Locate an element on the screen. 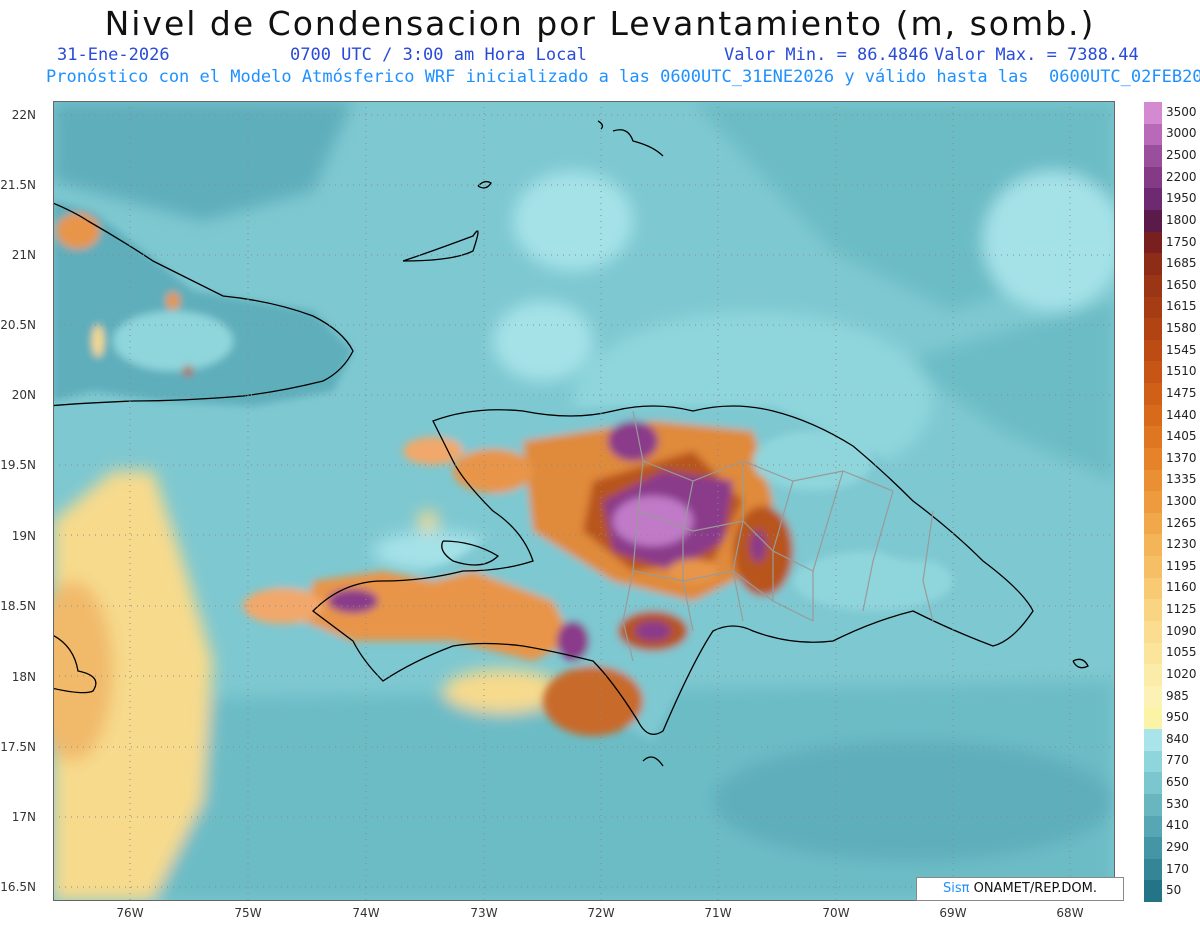 This screenshot has width=1200, height=927. colorbar-label: 1650 is located at coordinates (1181, 284).